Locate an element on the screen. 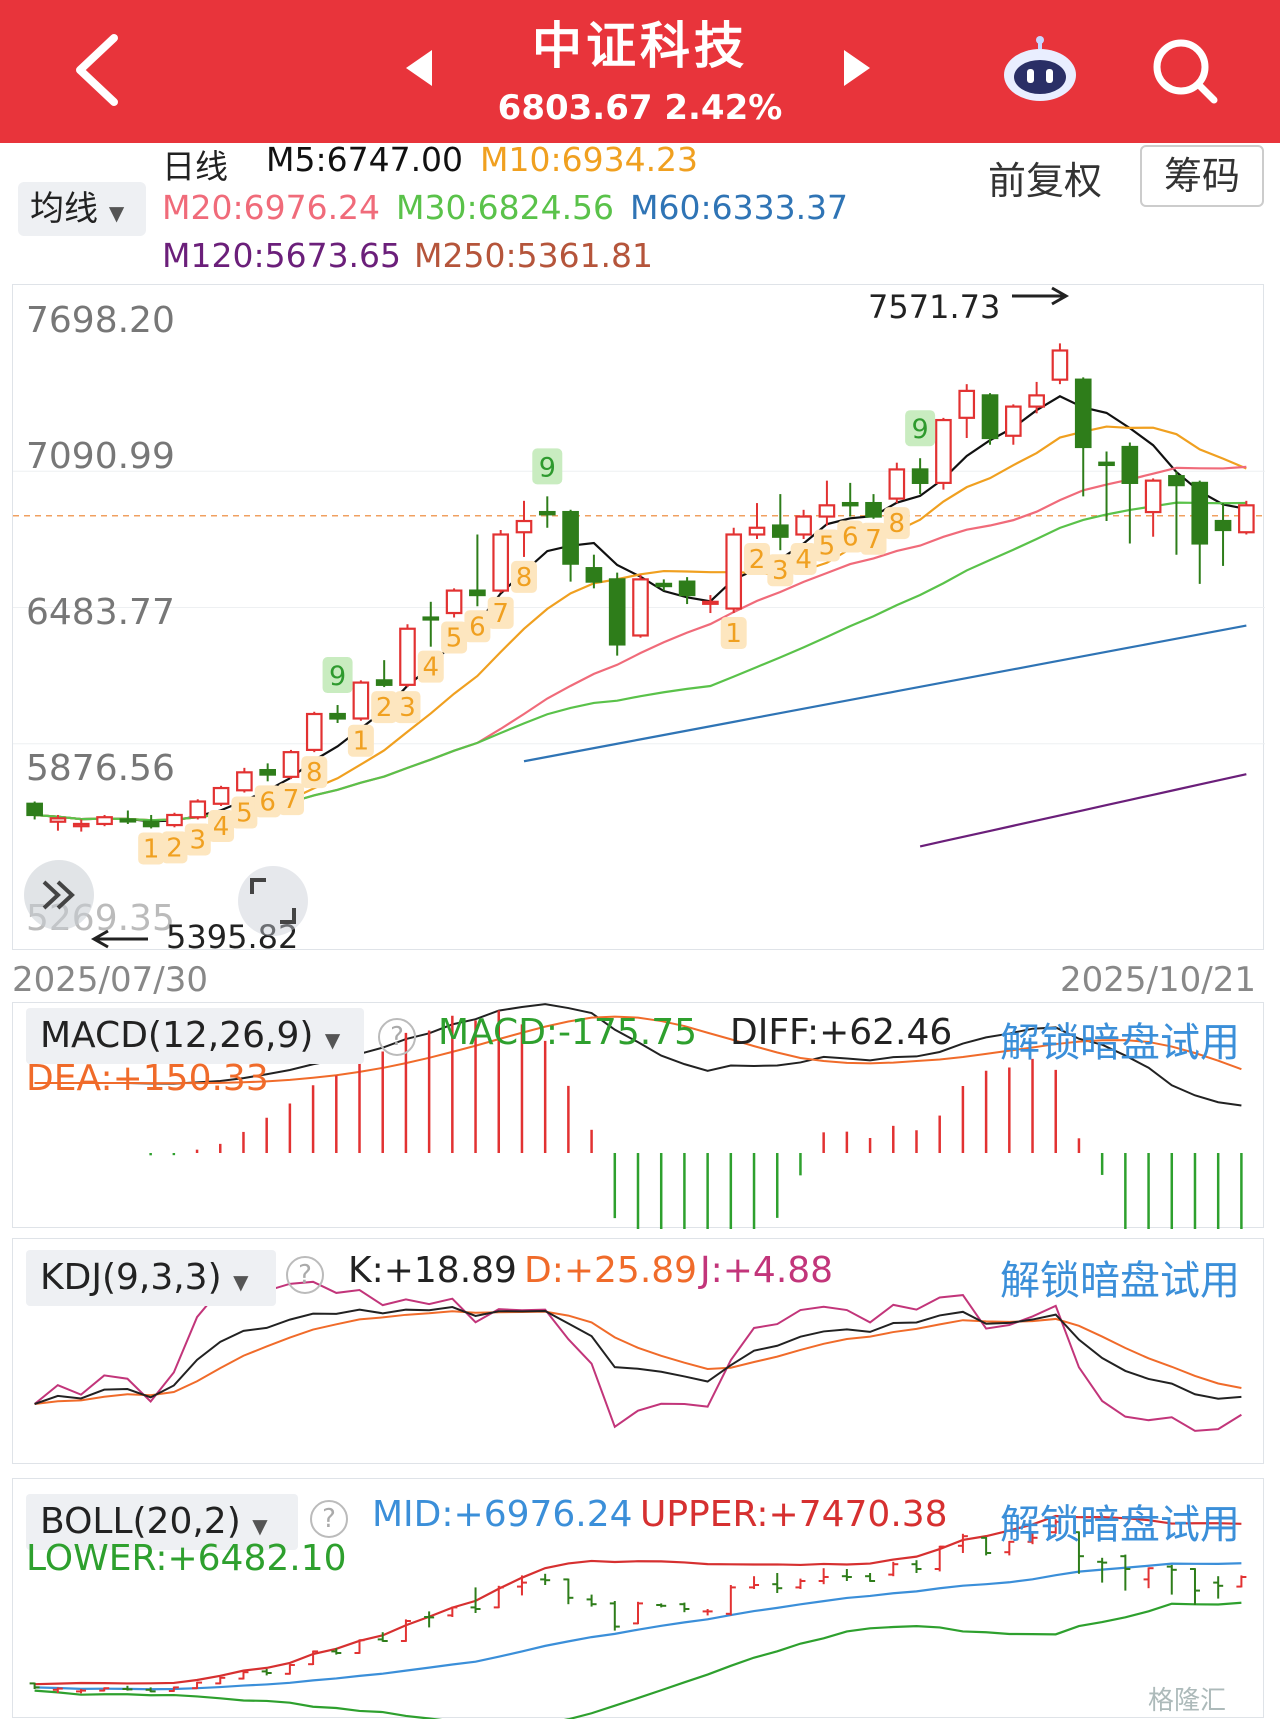  triangle-right-icon is located at coordinates (857, 68).